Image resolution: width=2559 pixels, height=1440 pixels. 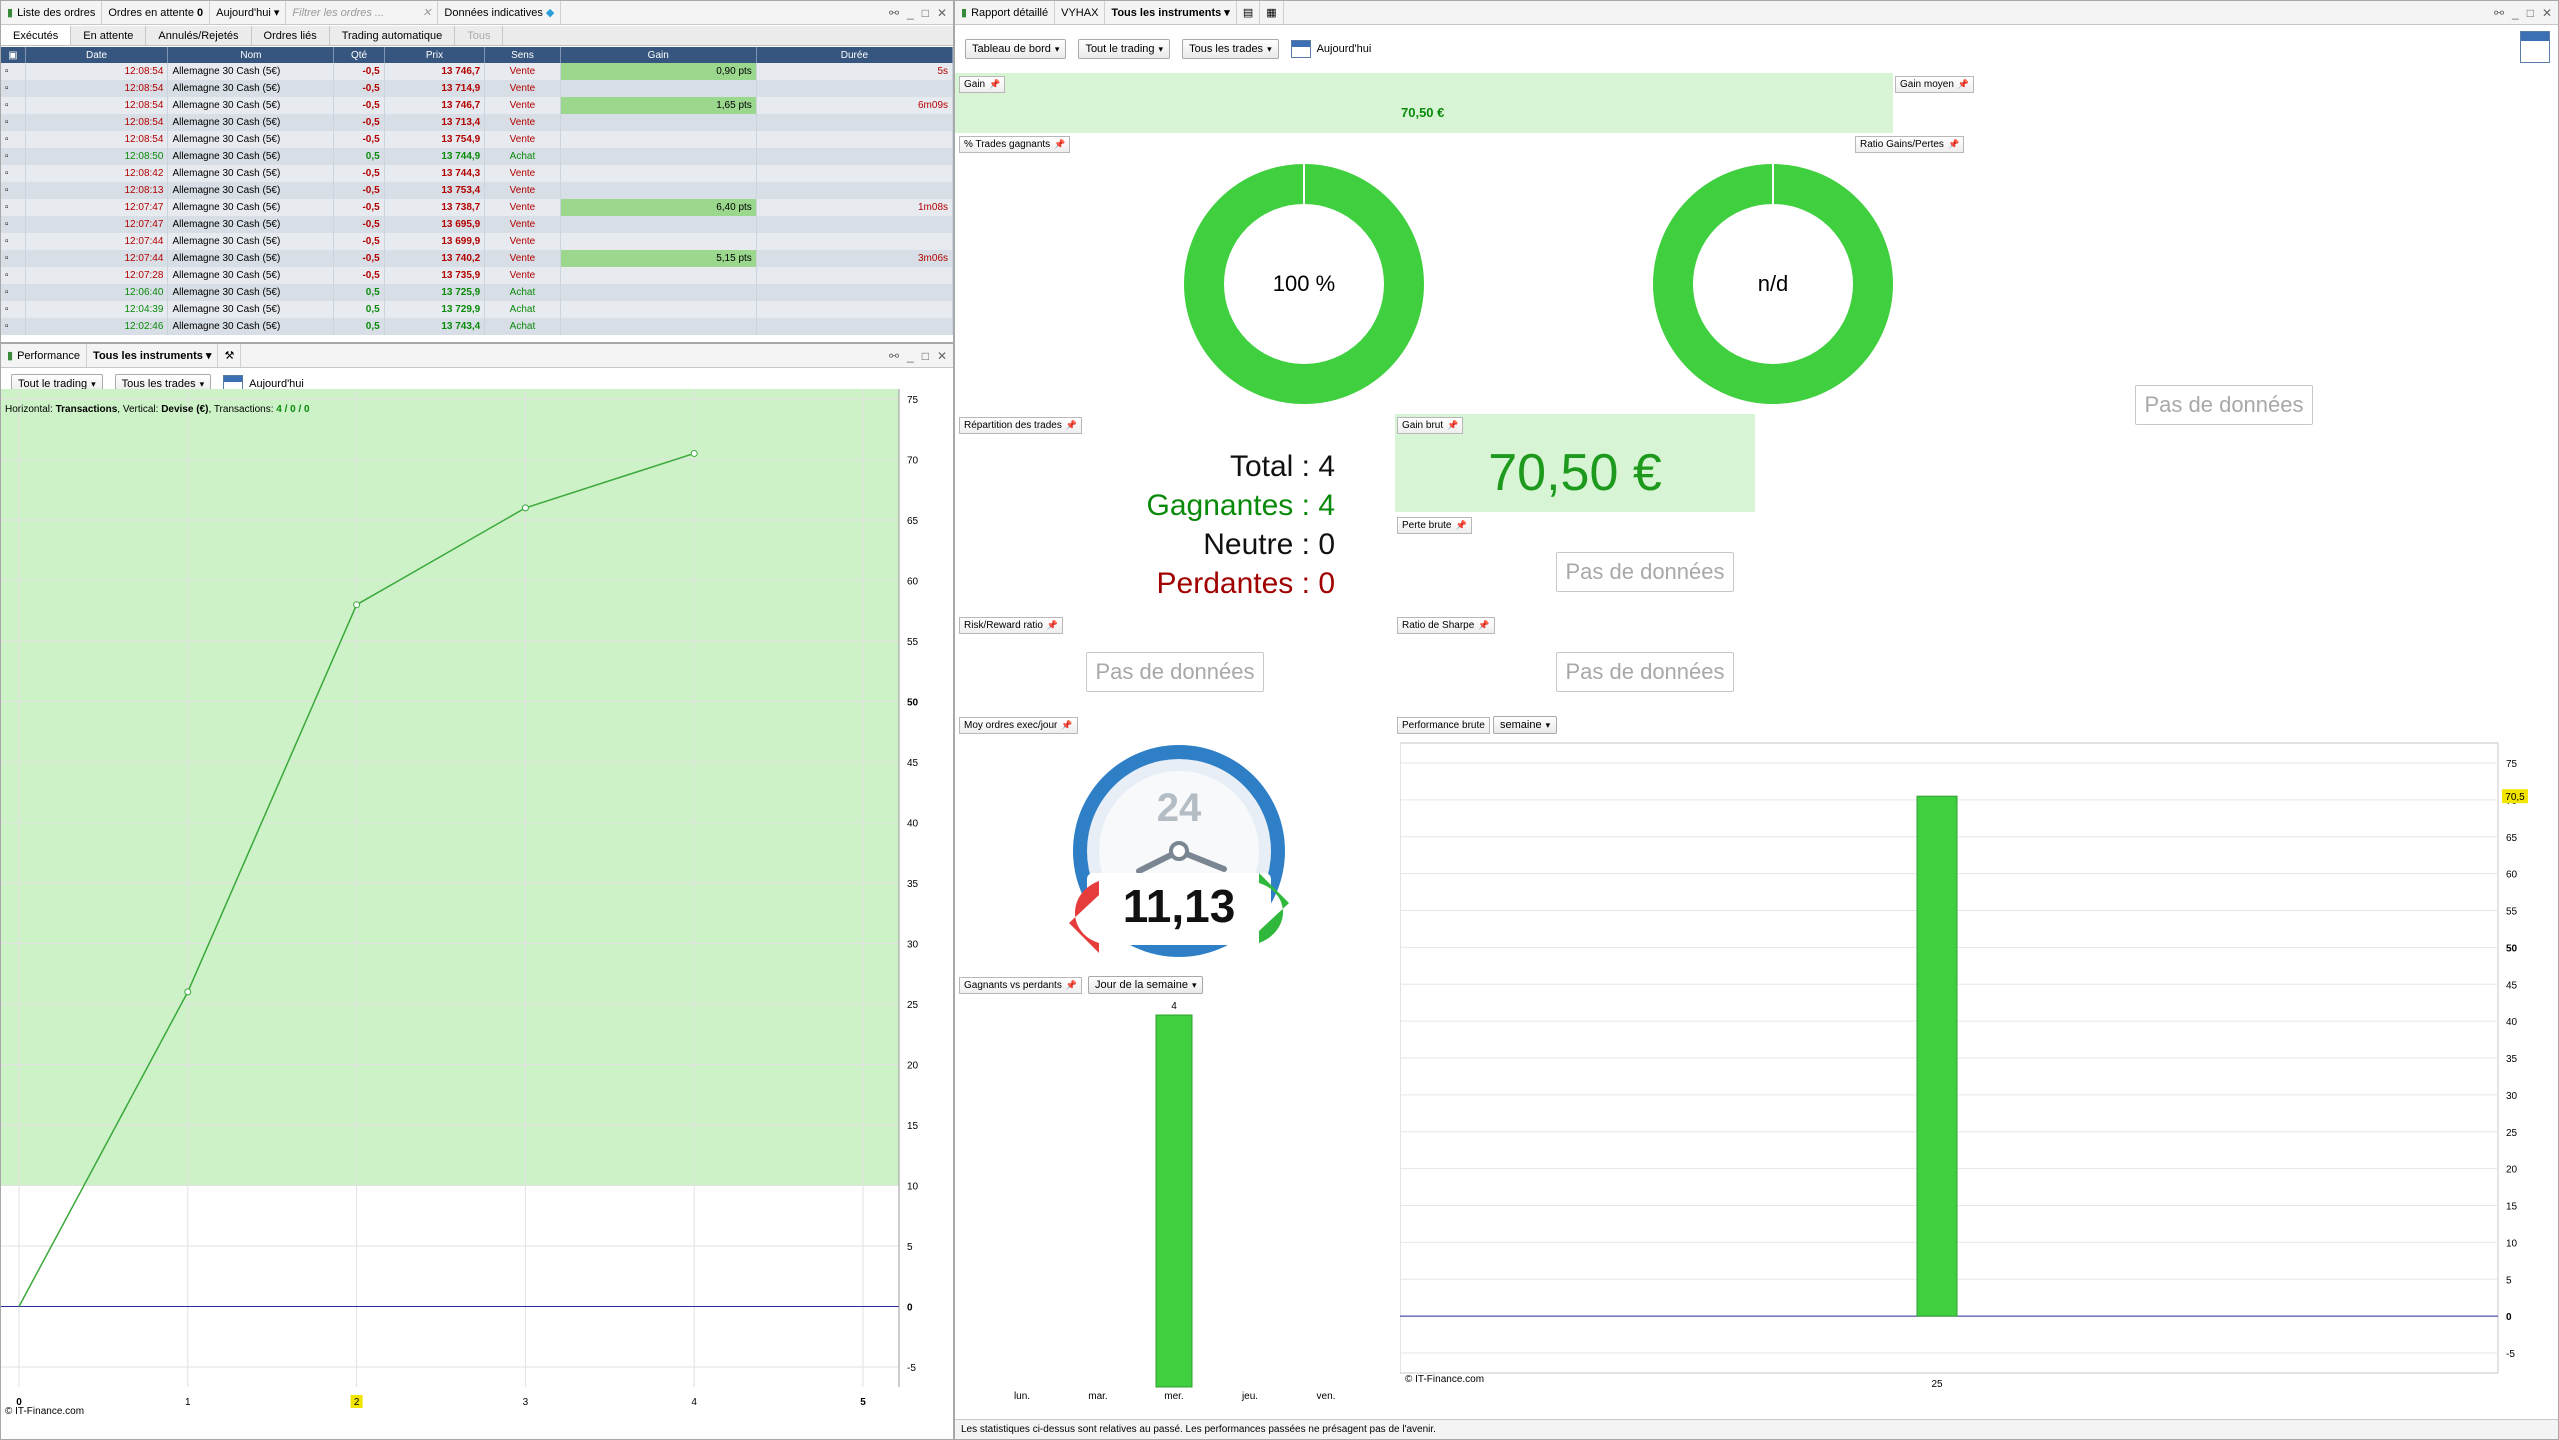 What do you see at coordinates (1021, 425) in the screenshot?
I see `repartition-label: Répartition des trades 📌` at bounding box center [1021, 425].